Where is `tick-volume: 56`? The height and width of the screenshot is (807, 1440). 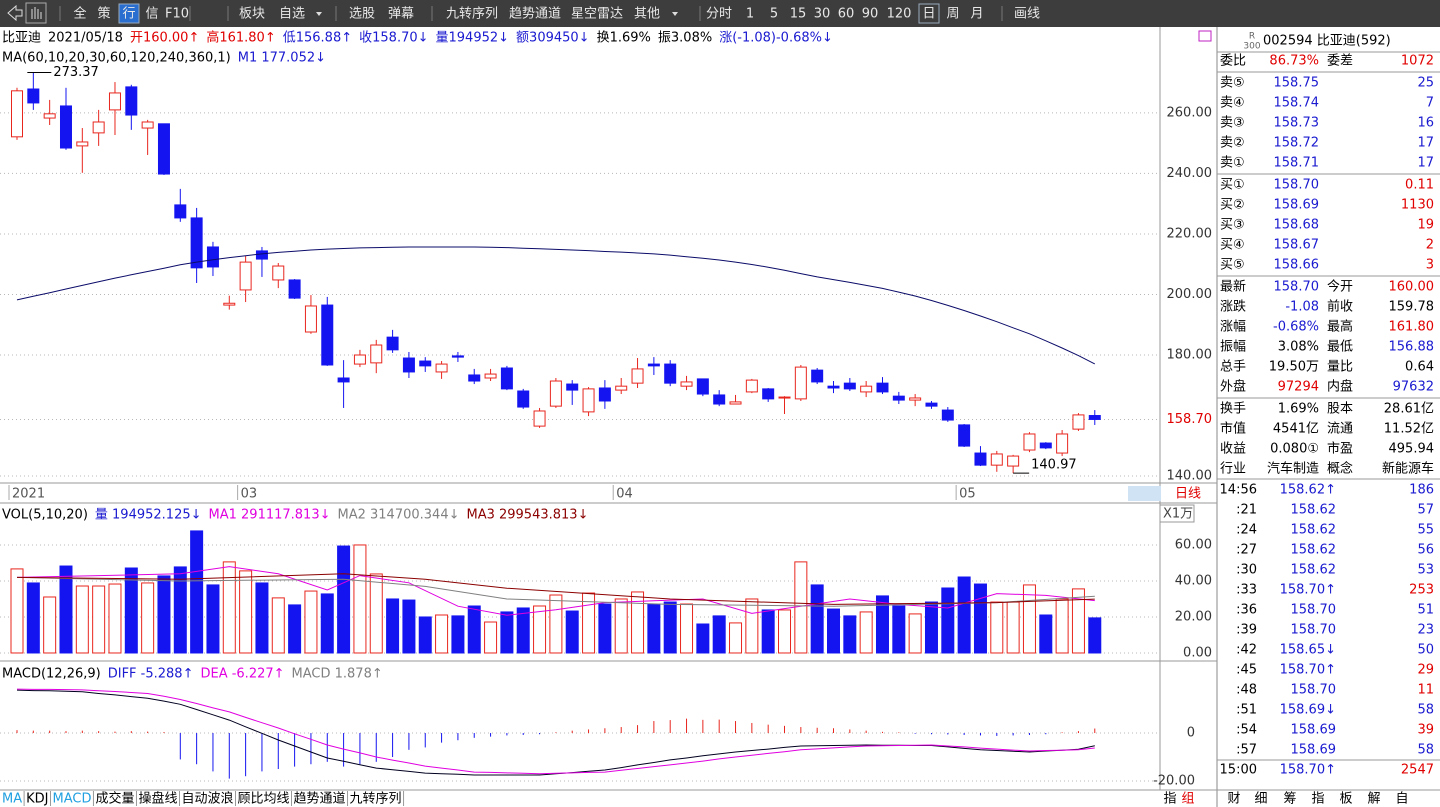 tick-volume: 56 is located at coordinates (1425, 550).